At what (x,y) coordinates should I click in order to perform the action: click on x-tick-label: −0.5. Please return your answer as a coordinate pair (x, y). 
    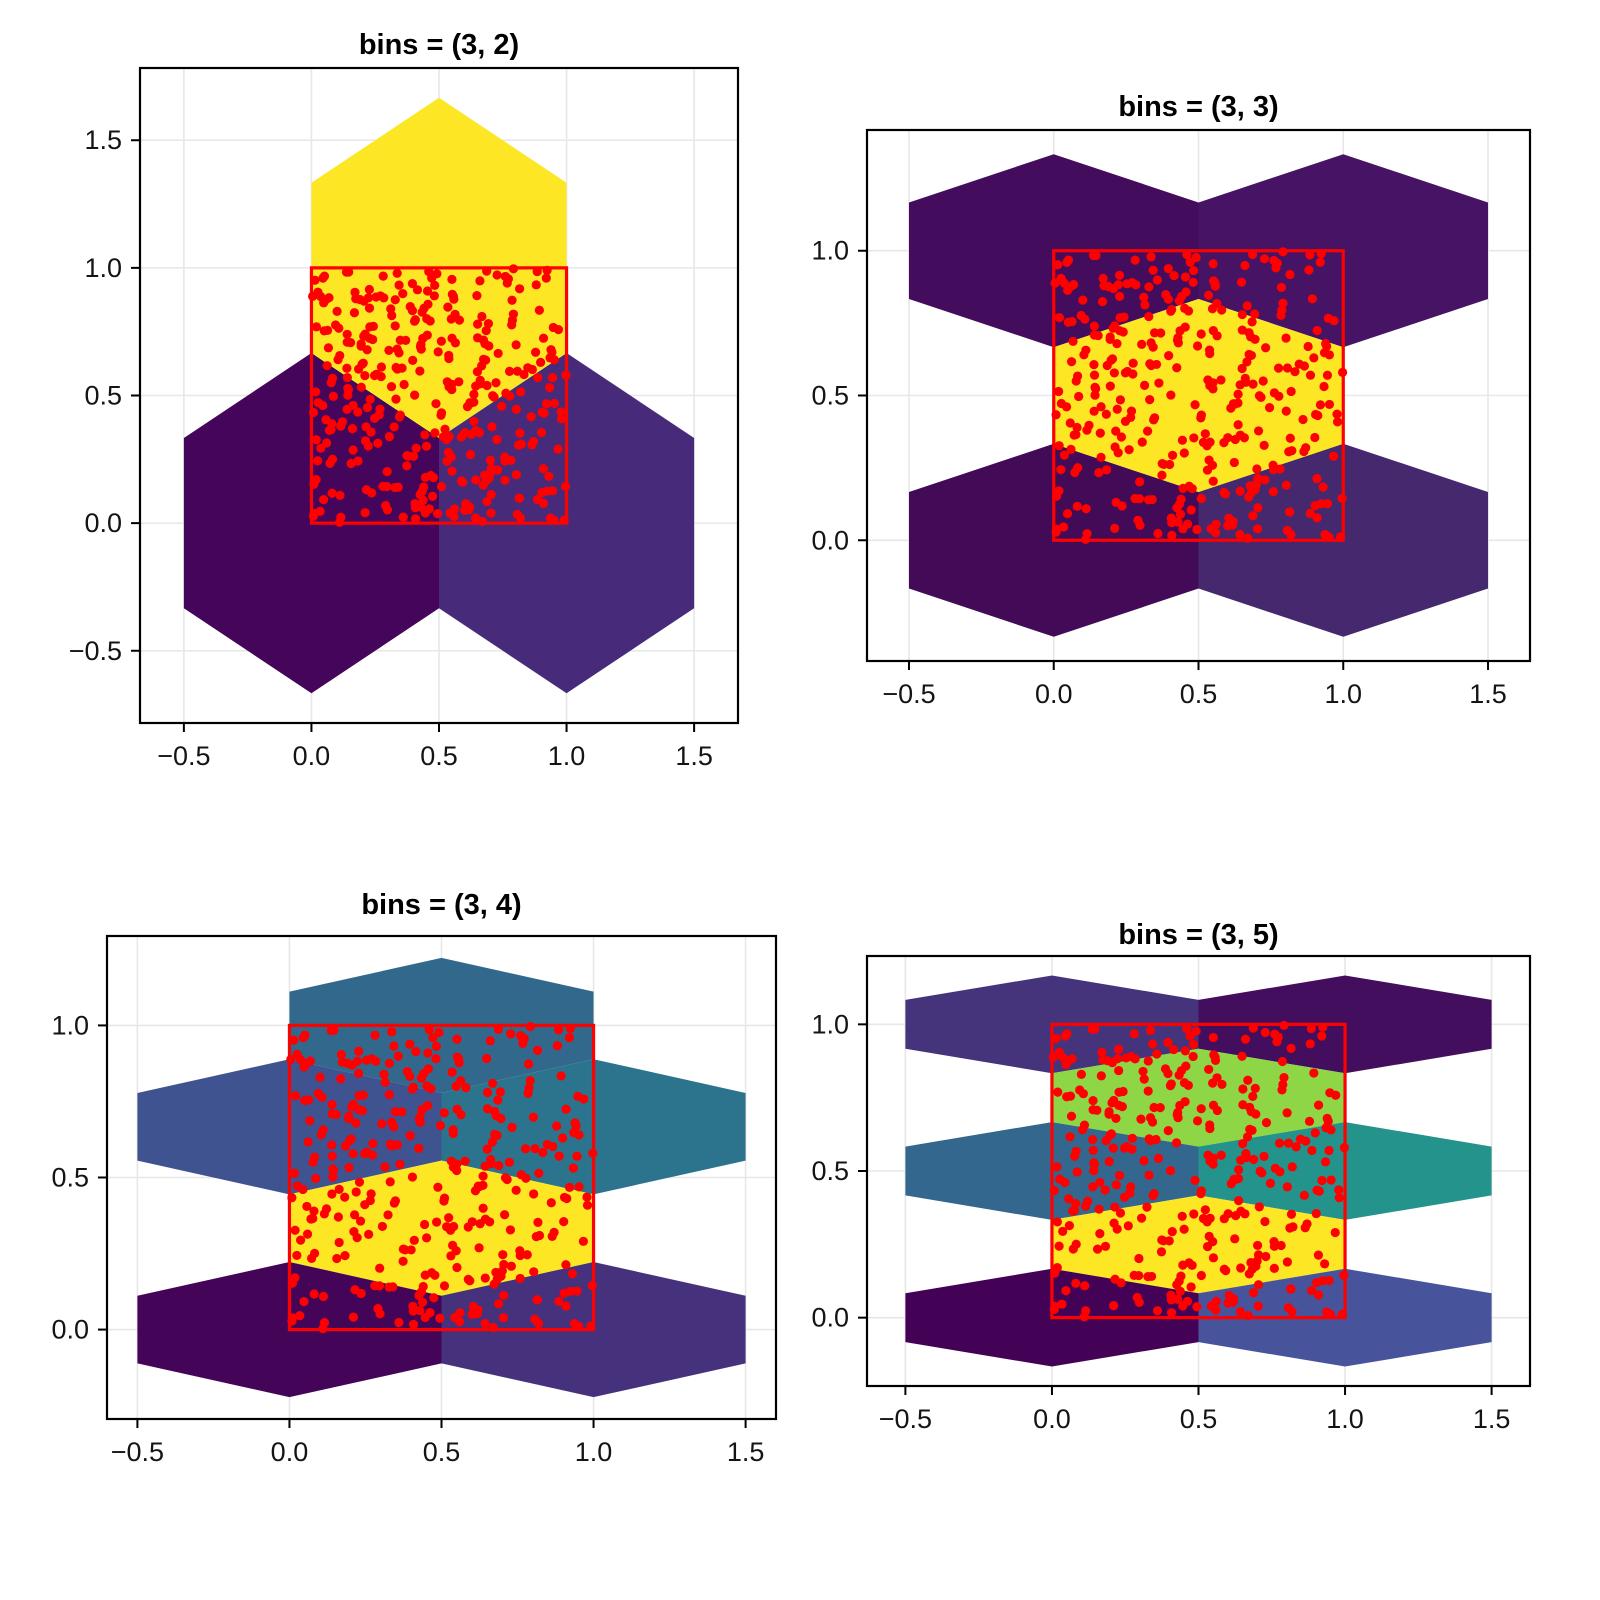
    Looking at the image, I should click on (905, 1419).